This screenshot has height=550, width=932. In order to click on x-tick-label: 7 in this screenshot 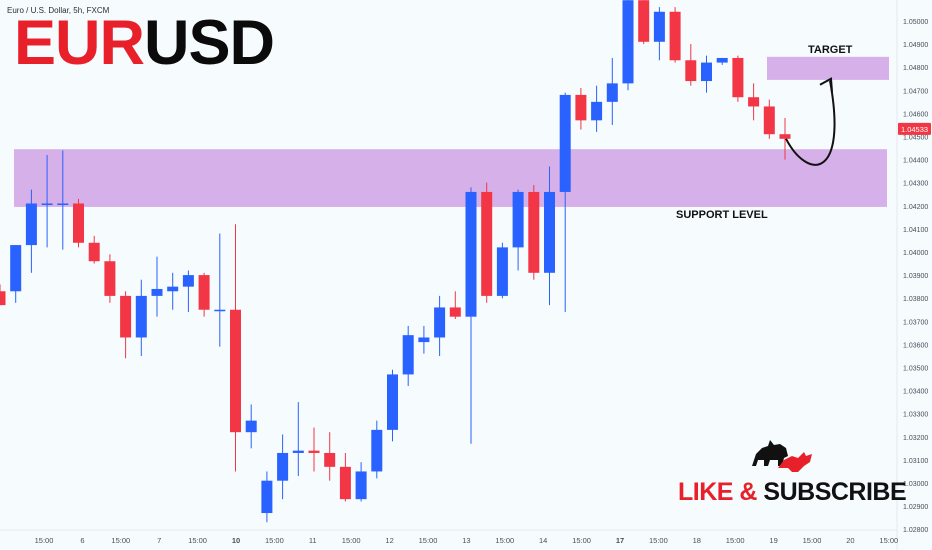, I will do `click(159, 540)`.